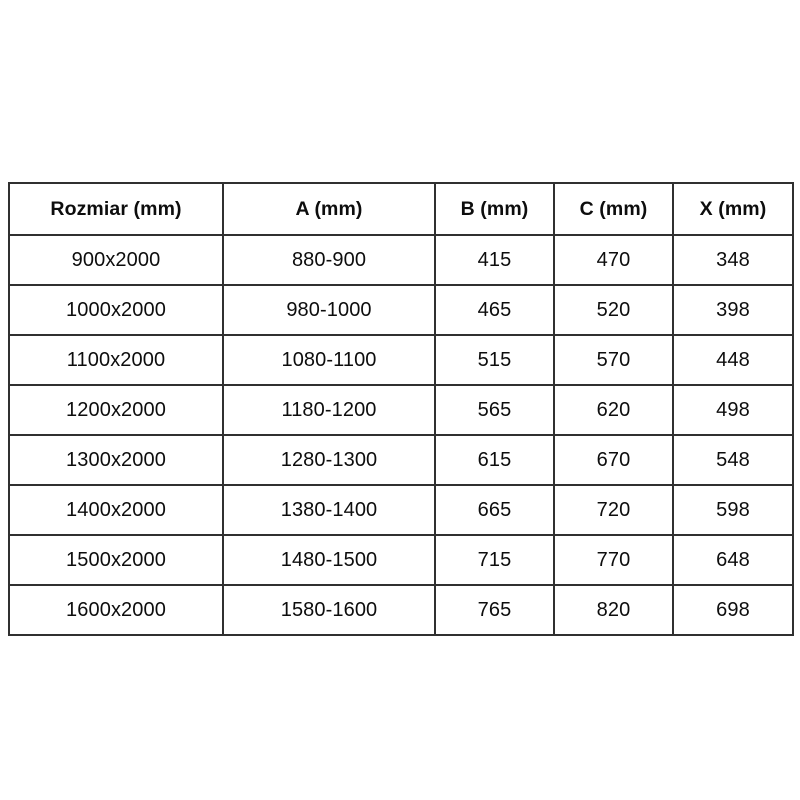  I want to click on table-row: 1600x2000 1580-1600 765 820 698, so click(401, 610).